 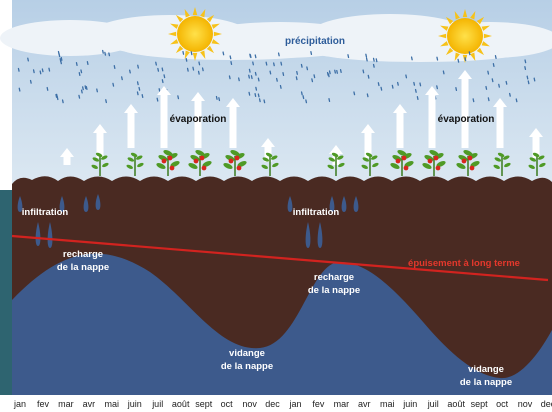 I want to click on left-accent-strip, so click(x=6, y=292).